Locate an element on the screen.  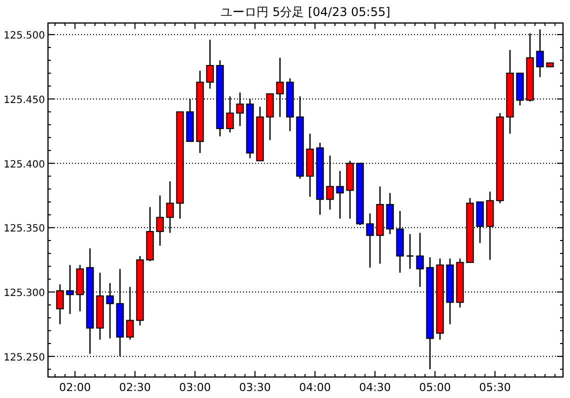
x-tick-label: 05:00 is located at coordinates (435, 387).